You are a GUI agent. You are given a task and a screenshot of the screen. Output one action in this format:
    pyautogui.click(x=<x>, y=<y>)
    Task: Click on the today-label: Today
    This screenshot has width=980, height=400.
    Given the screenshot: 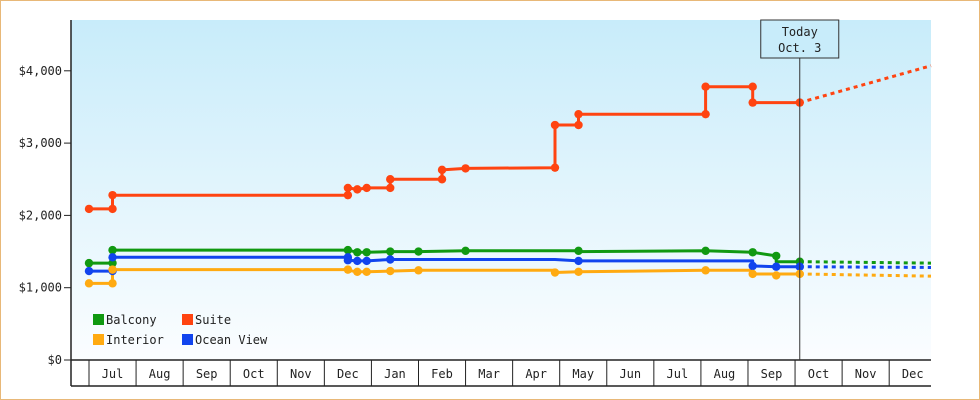 What is the action you would take?
    pyautogui.click(x=800, y=32)
    